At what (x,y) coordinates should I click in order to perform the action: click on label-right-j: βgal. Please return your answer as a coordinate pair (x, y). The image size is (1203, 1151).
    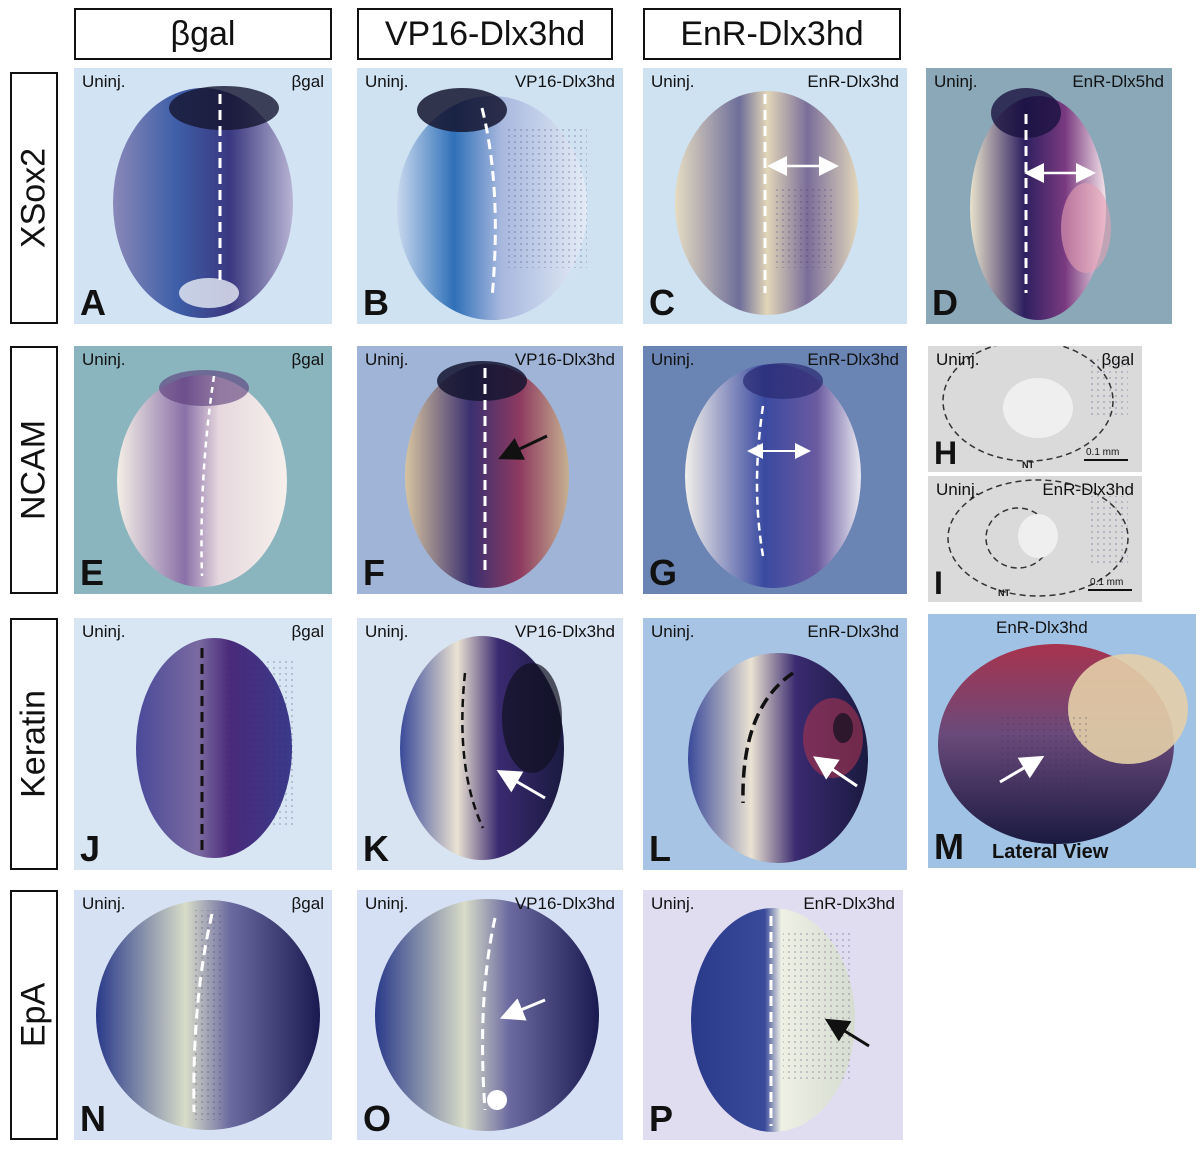
    Looking at the image, I should click on (307, 631).